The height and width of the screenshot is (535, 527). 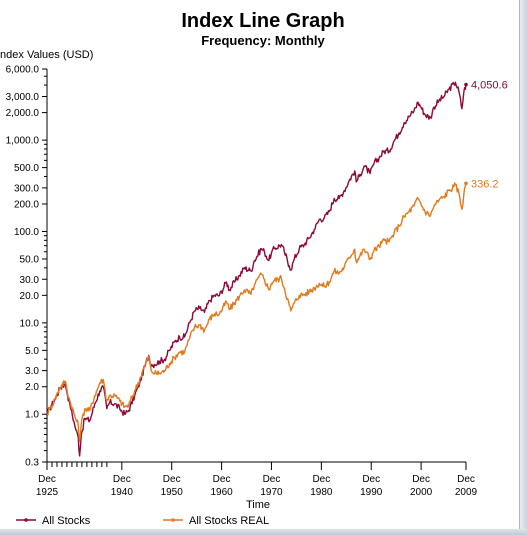 What do you see at coordinates (46, 55) in the screenshot?
I see `y-axis-label: Index Values (USD)` at bounding box center [46, 55].